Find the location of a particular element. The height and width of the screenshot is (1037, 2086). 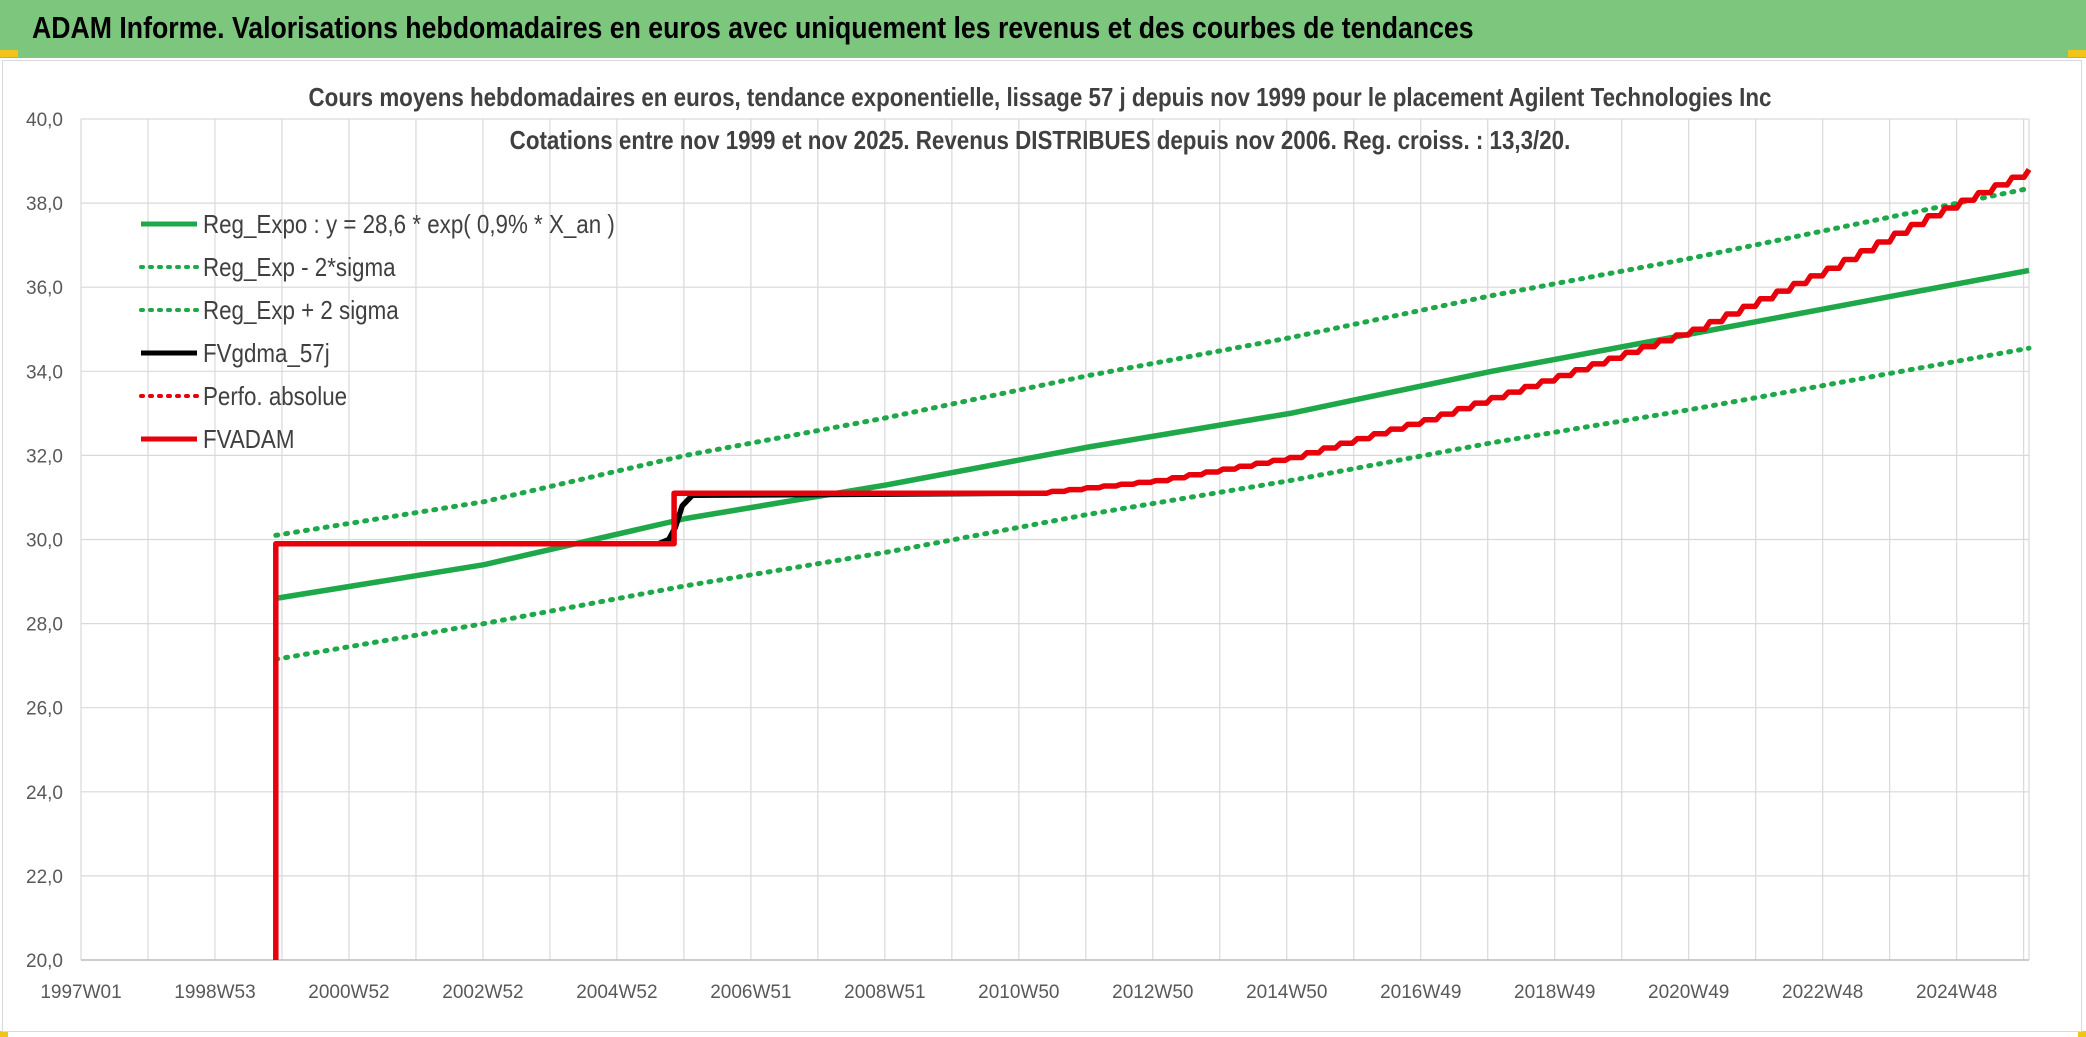

y-tick-label: 30,0 is located at coordinates (44, 541).